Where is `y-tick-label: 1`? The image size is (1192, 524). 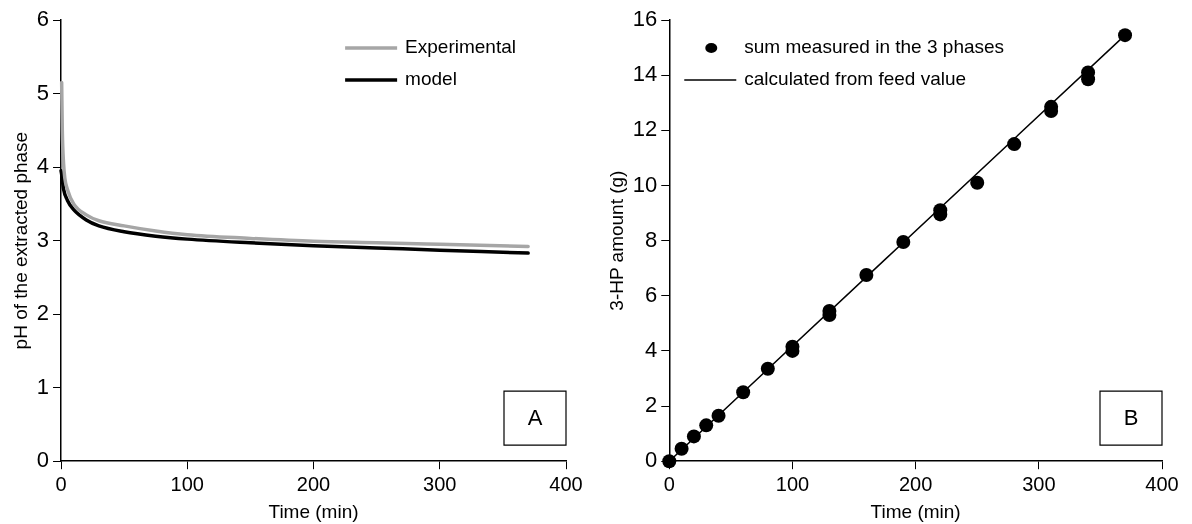
y-tick-label: 1 is located at coordinates (43, 386).